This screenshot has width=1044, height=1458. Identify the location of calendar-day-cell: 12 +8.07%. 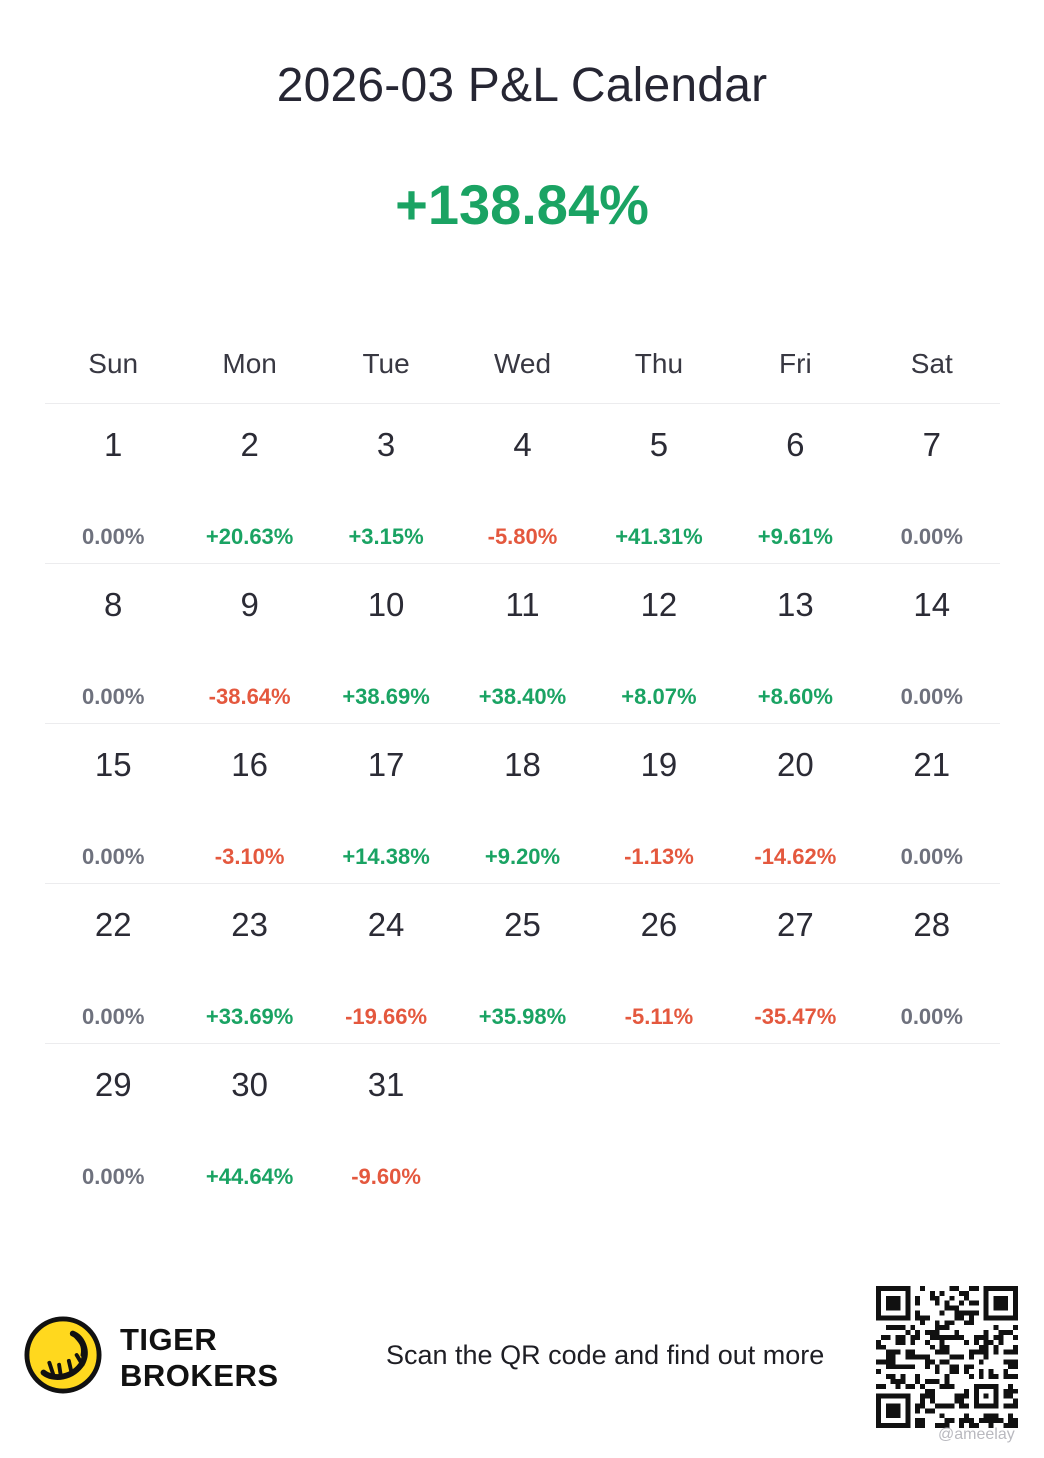
(659, 643).